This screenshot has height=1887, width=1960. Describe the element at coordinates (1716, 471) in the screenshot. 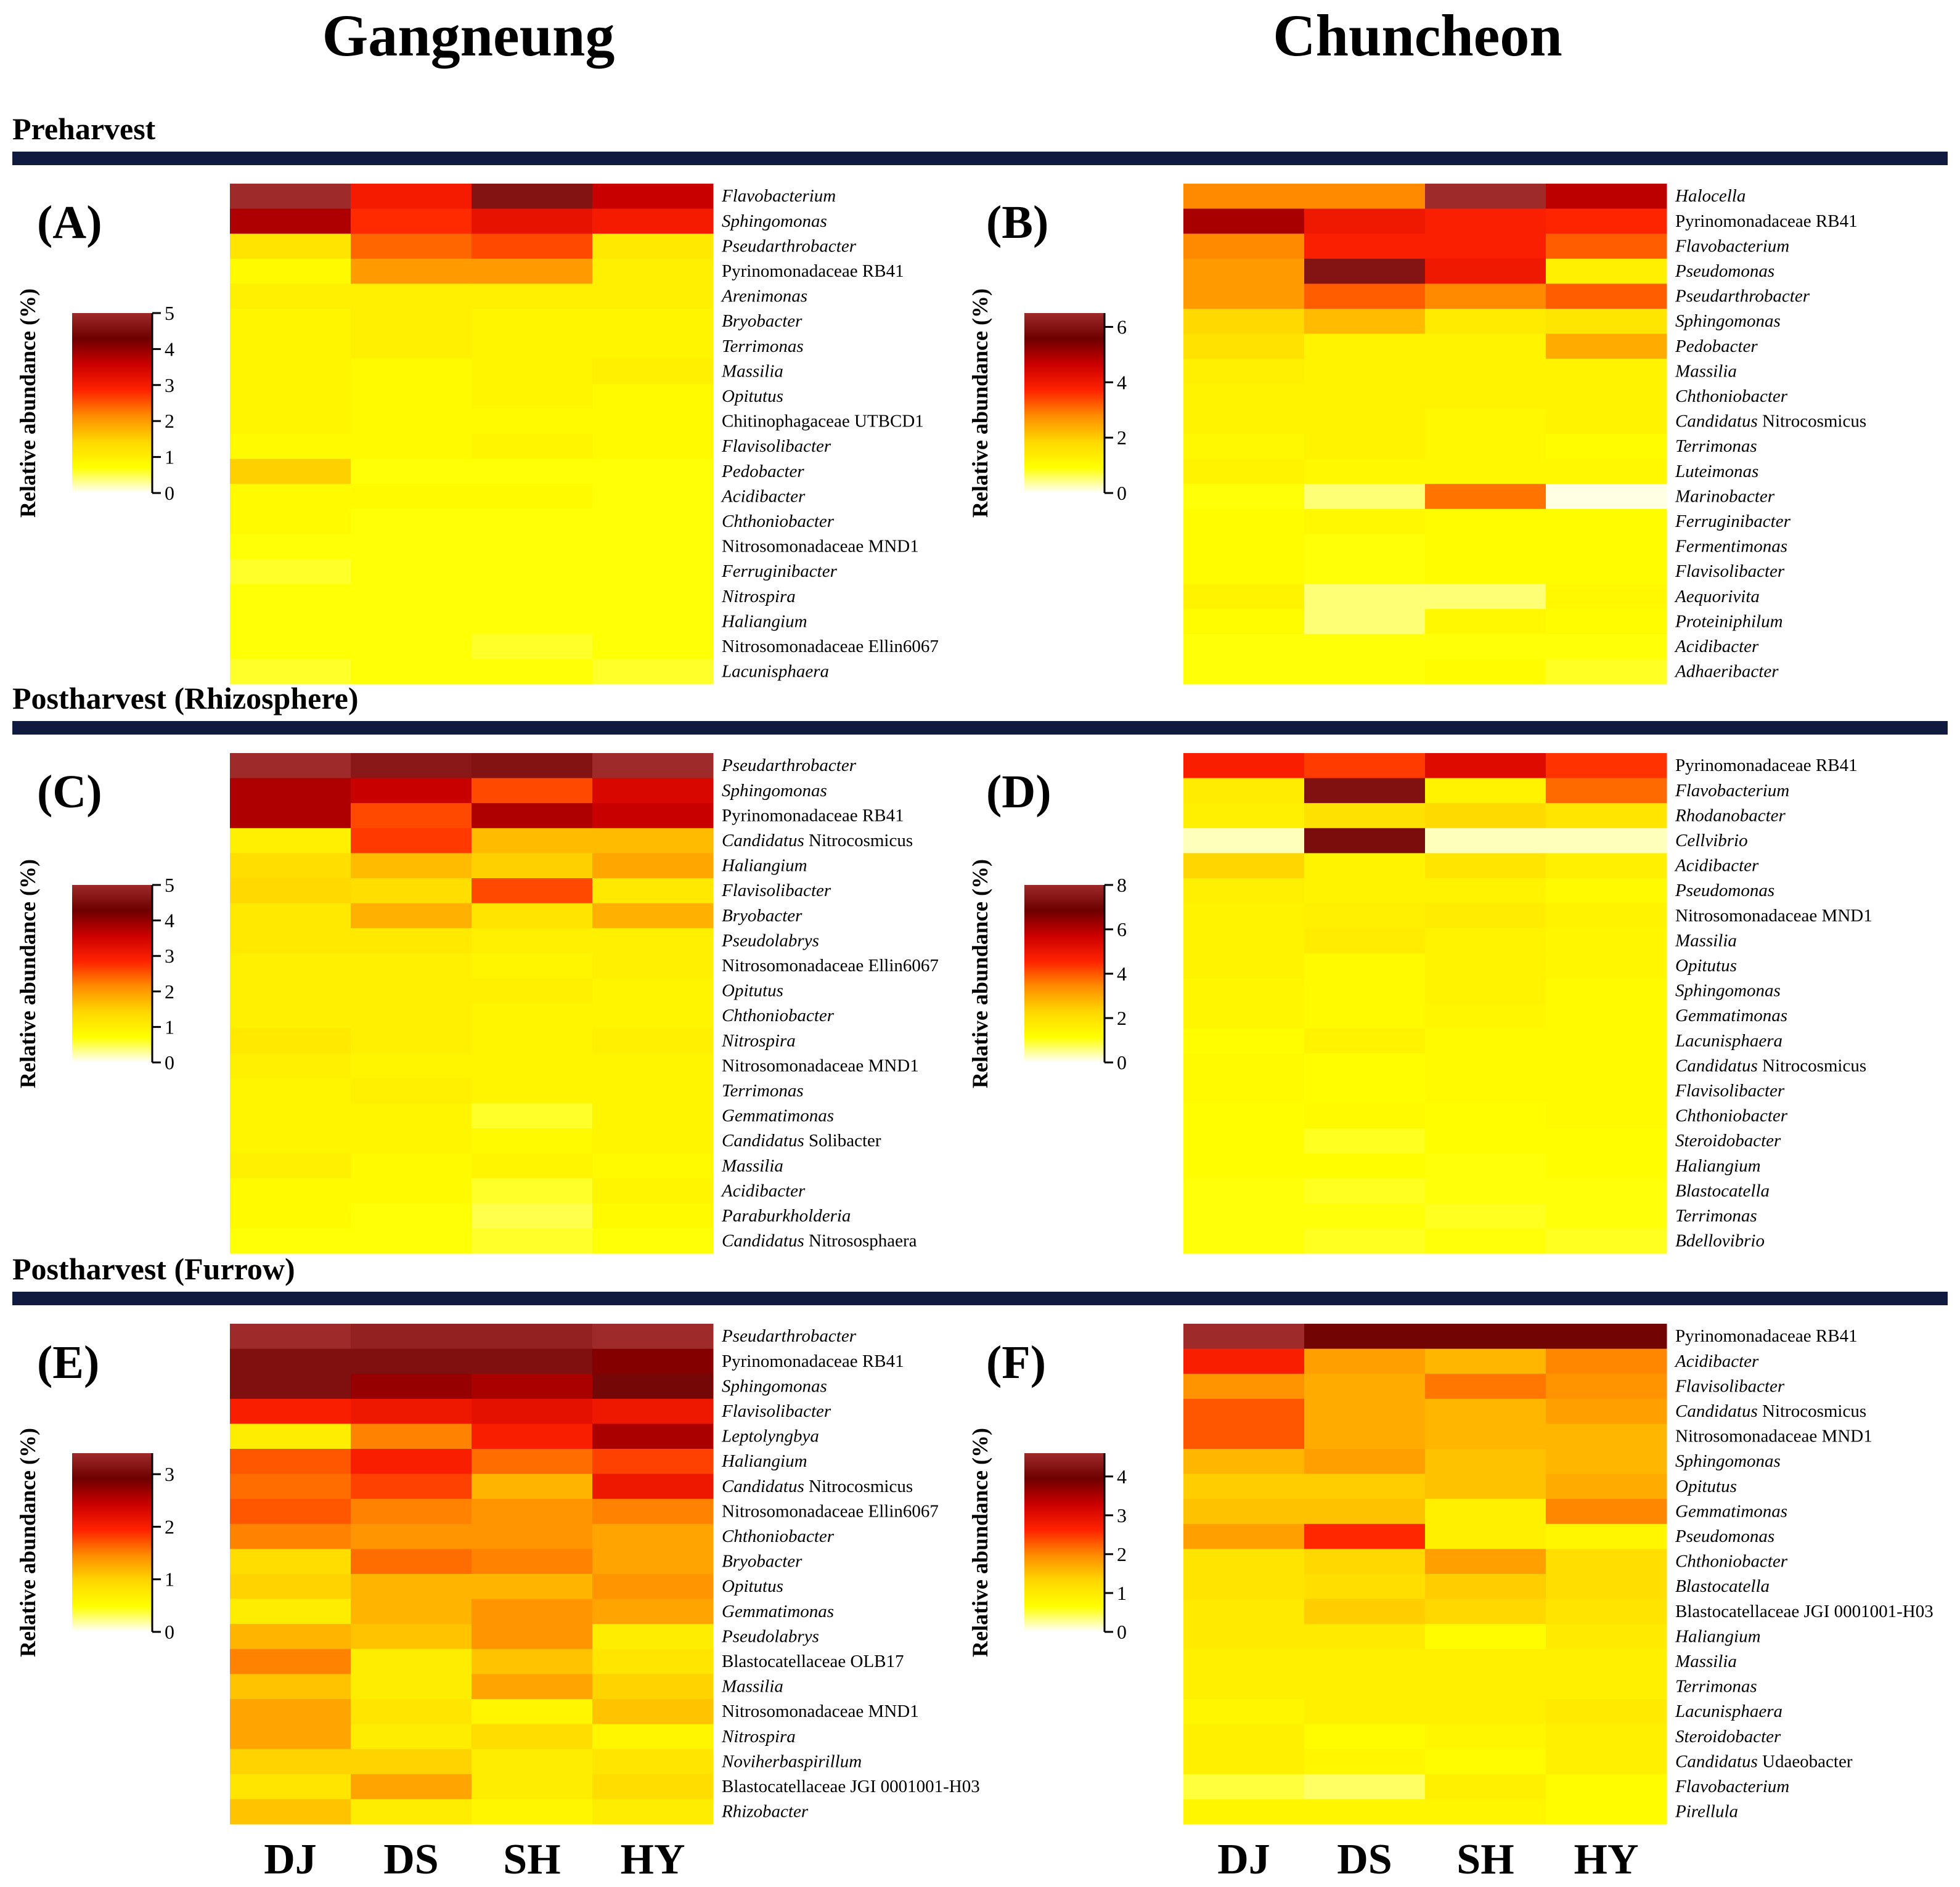

I see `row-label: Luteimonas` at that location.